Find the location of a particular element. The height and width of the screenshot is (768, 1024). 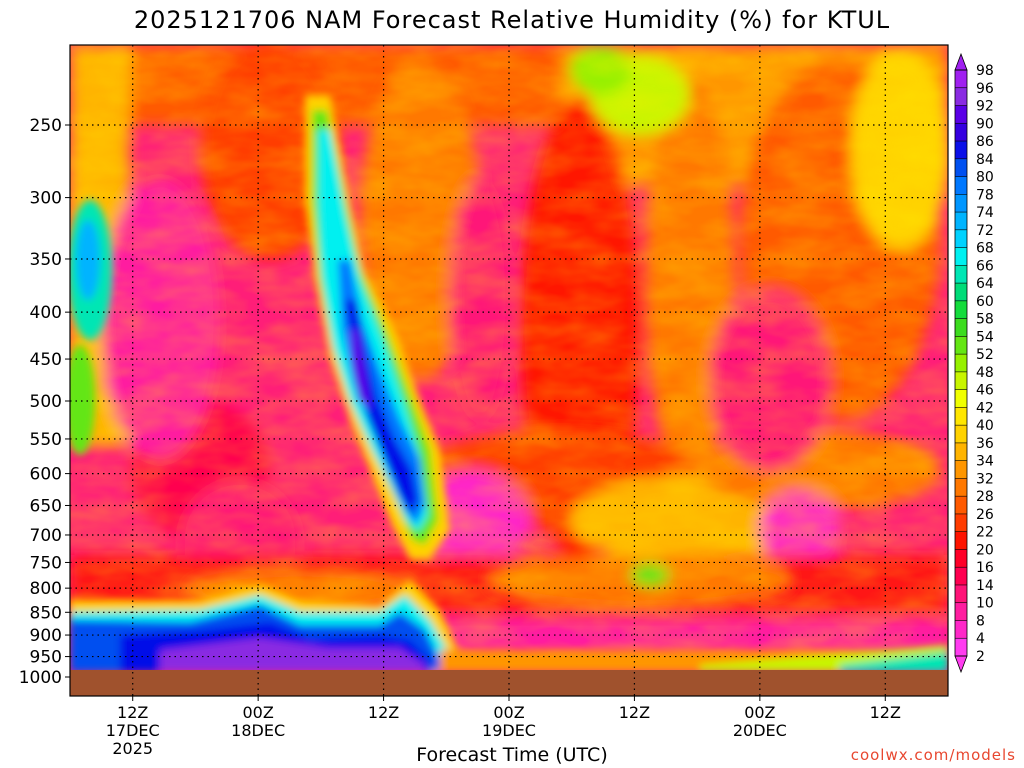

colorbar-label: 54 is located at coordinates (985, 337).